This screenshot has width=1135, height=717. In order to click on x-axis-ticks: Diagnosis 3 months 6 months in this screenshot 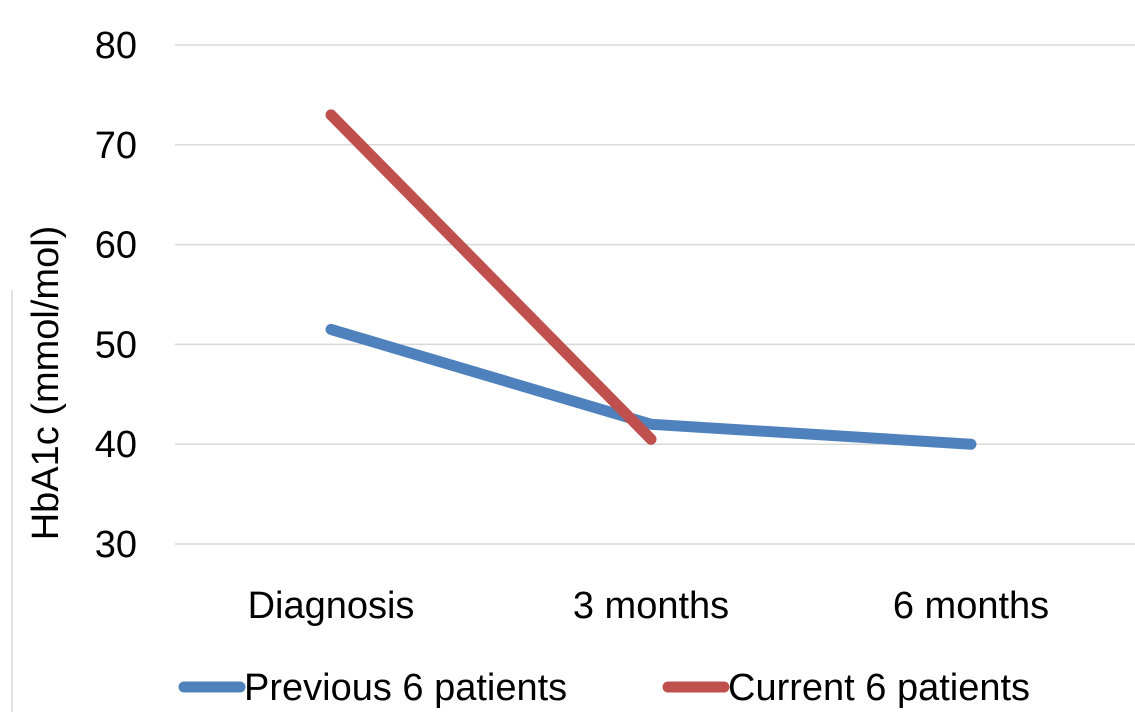, I will do `click(649, 606)`.